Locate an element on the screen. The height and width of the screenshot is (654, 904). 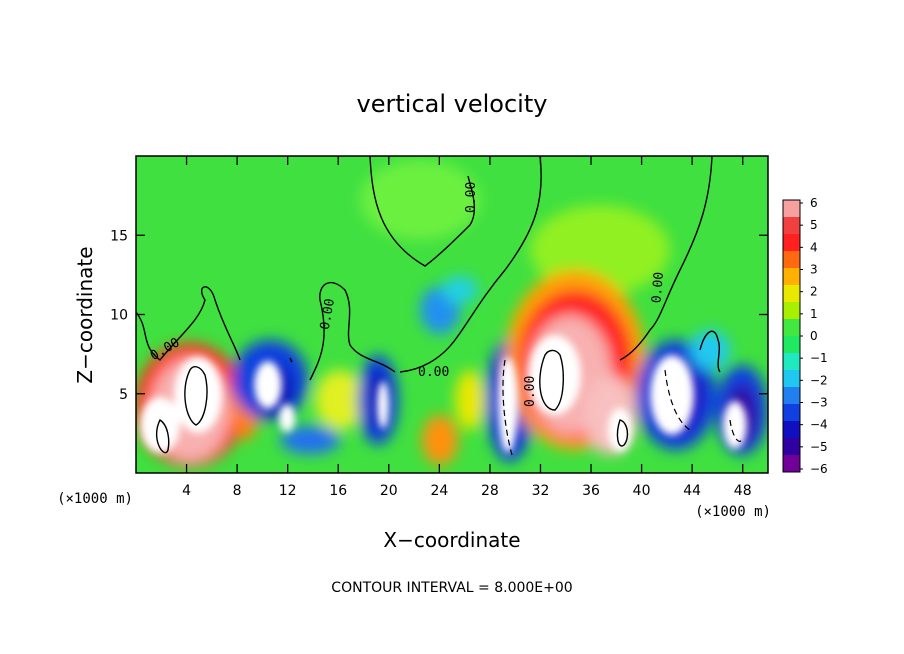
x-unit-label: (×1000 m) is located at coordinates (733, 512).